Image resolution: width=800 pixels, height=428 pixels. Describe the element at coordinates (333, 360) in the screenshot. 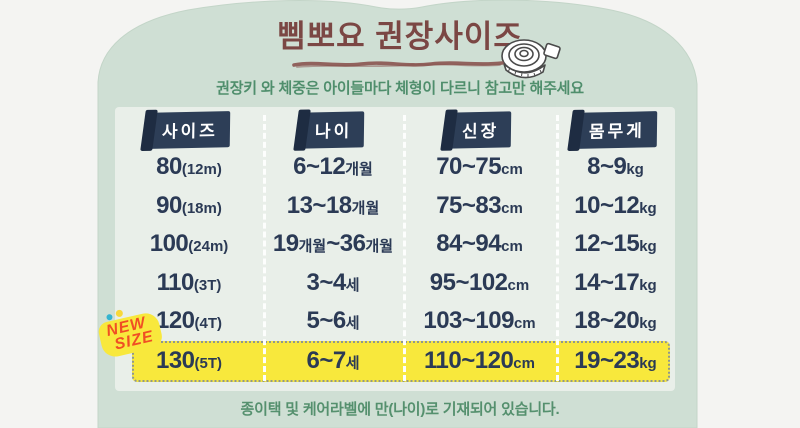

I see `table-cell: 6~7세` at that location.